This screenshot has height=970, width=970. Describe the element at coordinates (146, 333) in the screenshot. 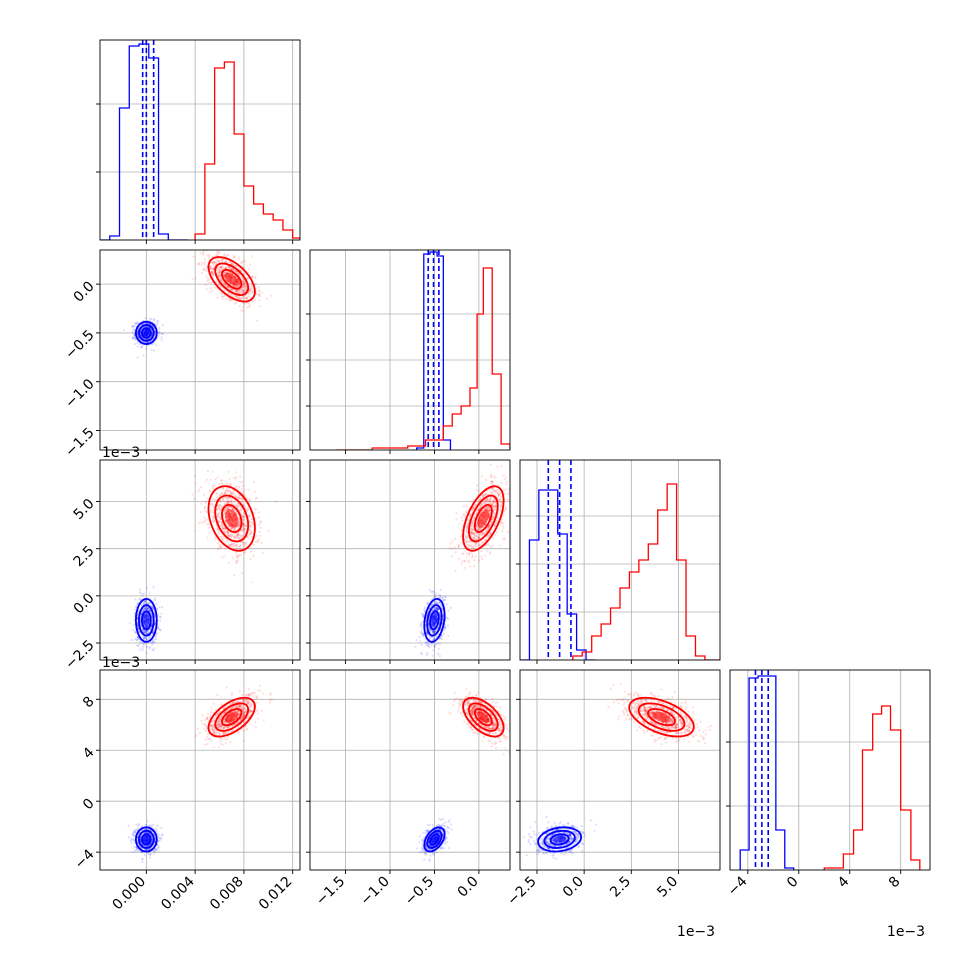

I see `blue-density-core` at that location.